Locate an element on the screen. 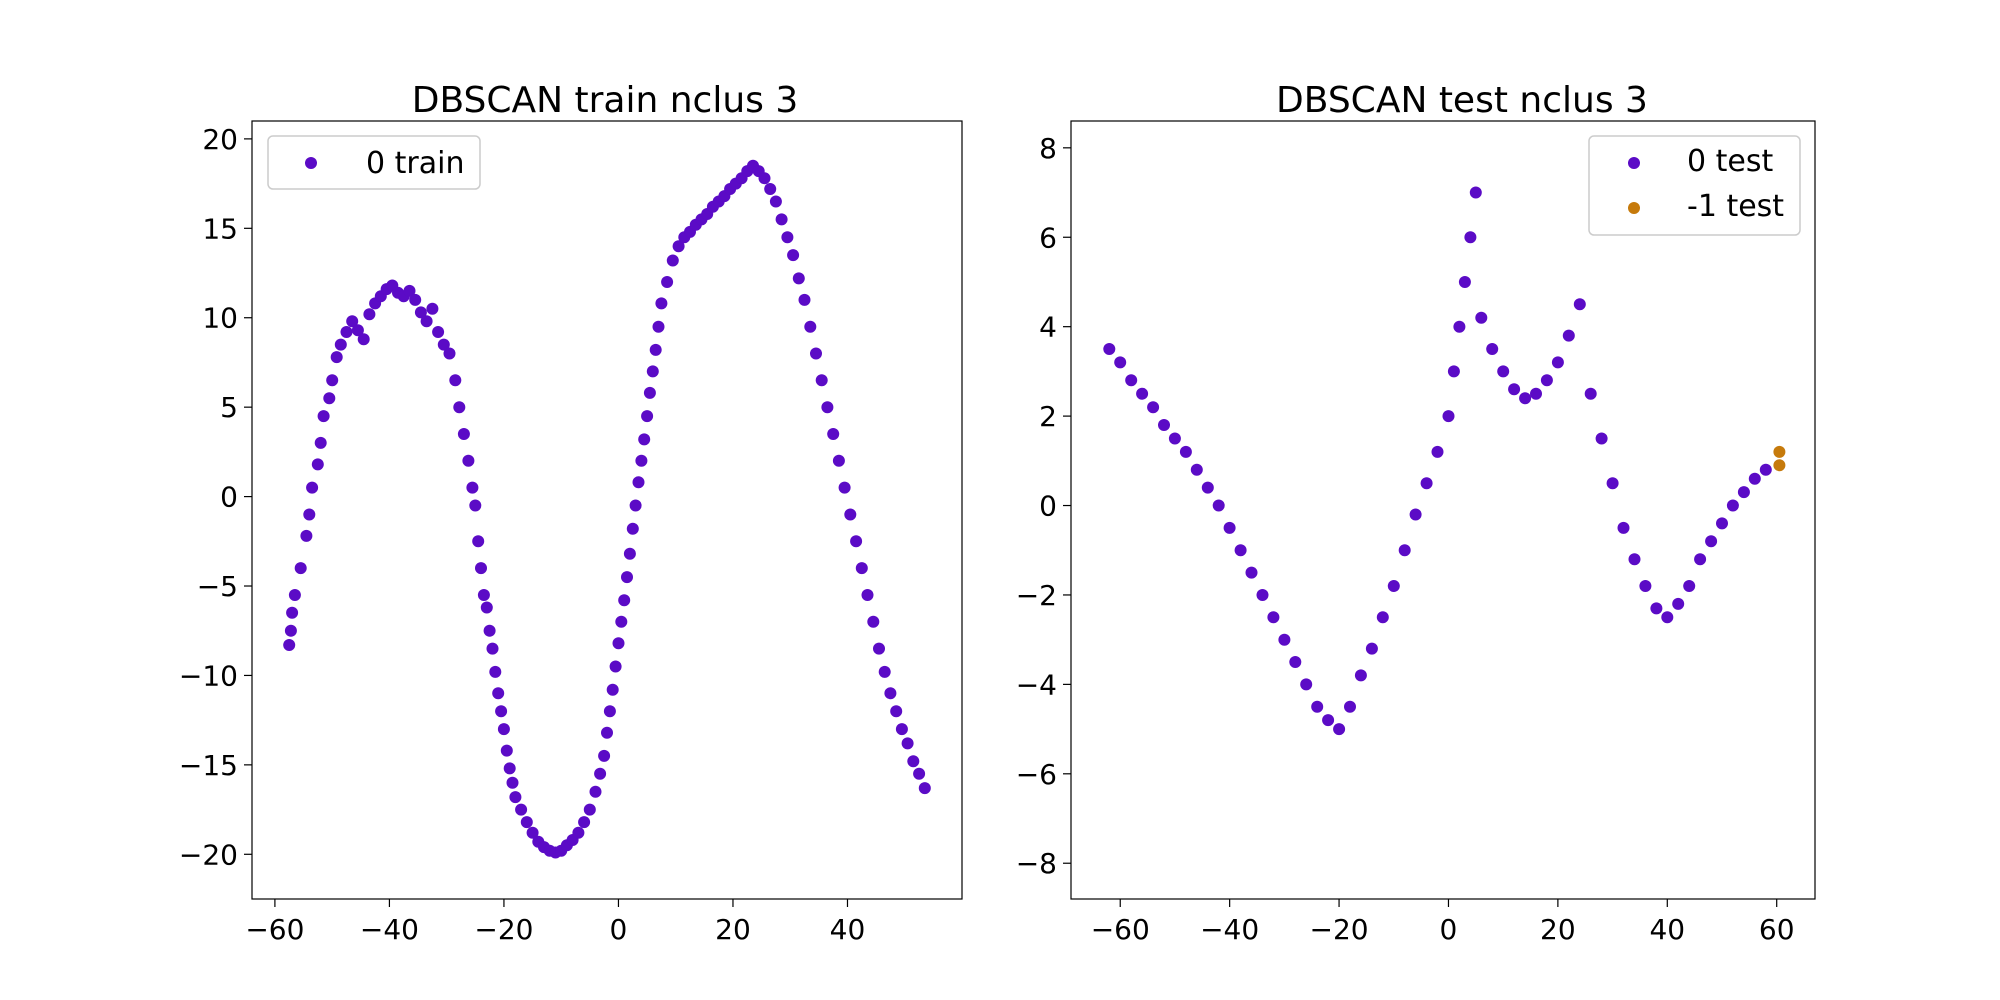  test-y-axis: −8 −6 −4 −2 0 2 4 6 8 is located at coordinates (1043, 506).